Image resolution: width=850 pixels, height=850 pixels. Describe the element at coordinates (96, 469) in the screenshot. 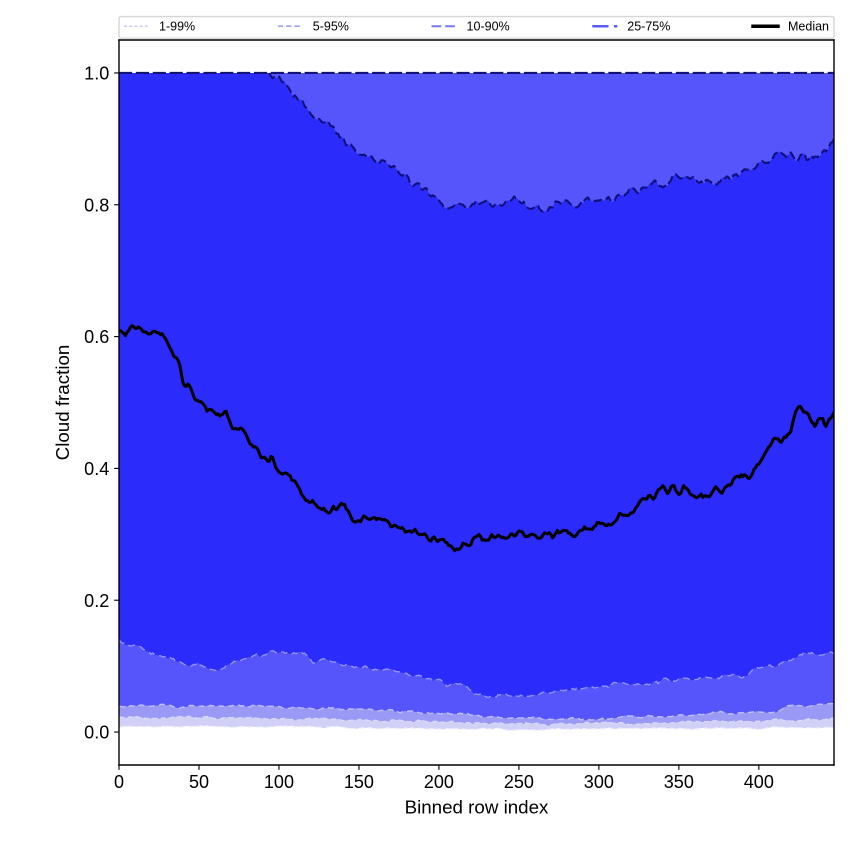

I see `svg-text: 0.4` at that location.